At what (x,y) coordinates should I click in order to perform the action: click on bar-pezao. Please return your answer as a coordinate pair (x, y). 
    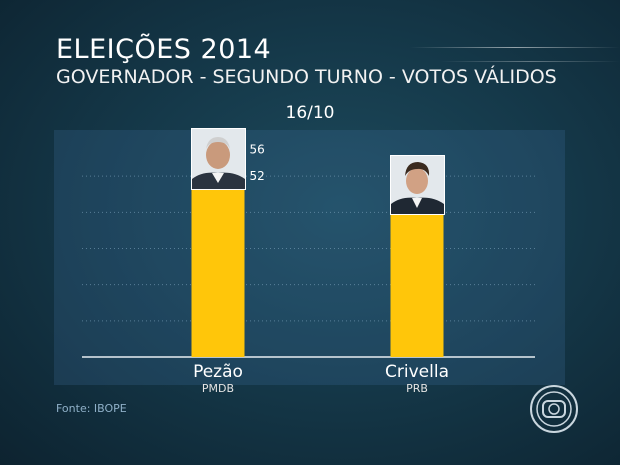
    Looking at the image, I should click on (218, 259).